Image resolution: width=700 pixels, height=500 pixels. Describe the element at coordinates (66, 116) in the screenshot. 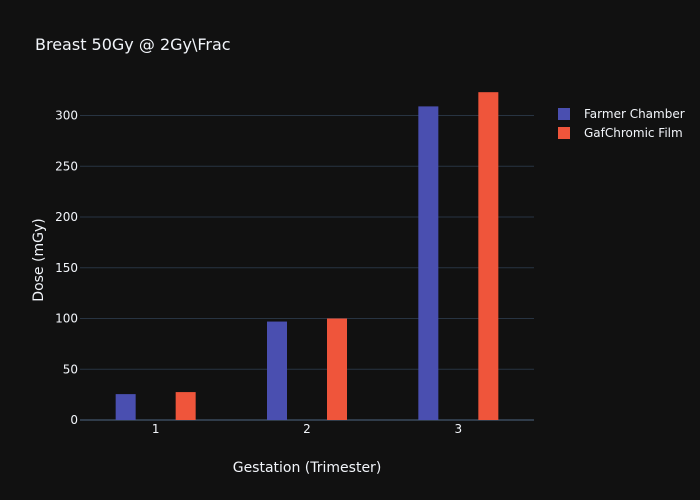

I see `y-tick-label: 300` at that location.